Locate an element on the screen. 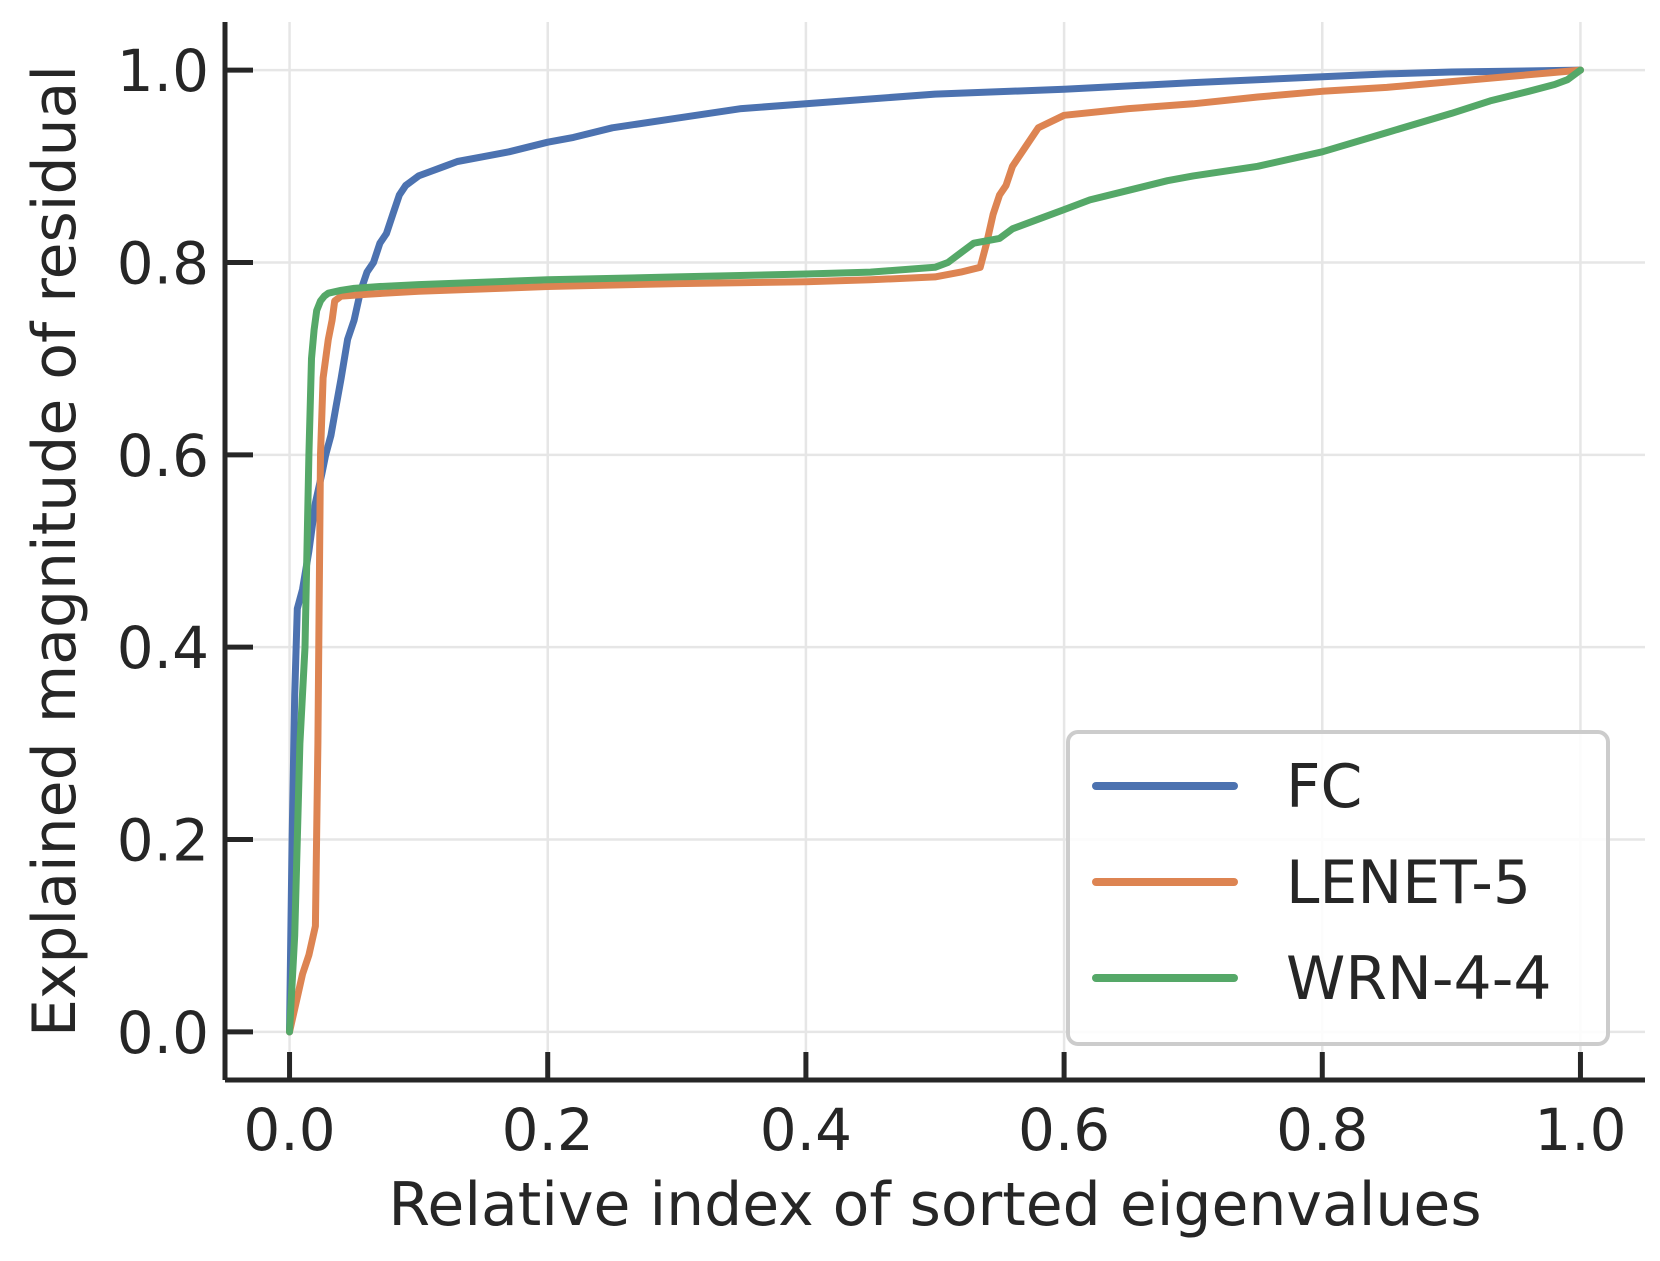  x-tick-label-4: 0.8 is located at coordinates (1322, 1130).